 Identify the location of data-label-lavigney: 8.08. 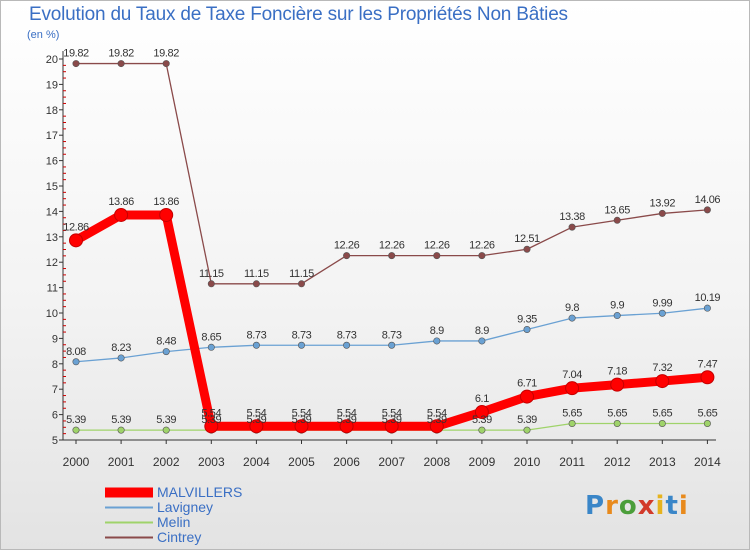
(76, 352).